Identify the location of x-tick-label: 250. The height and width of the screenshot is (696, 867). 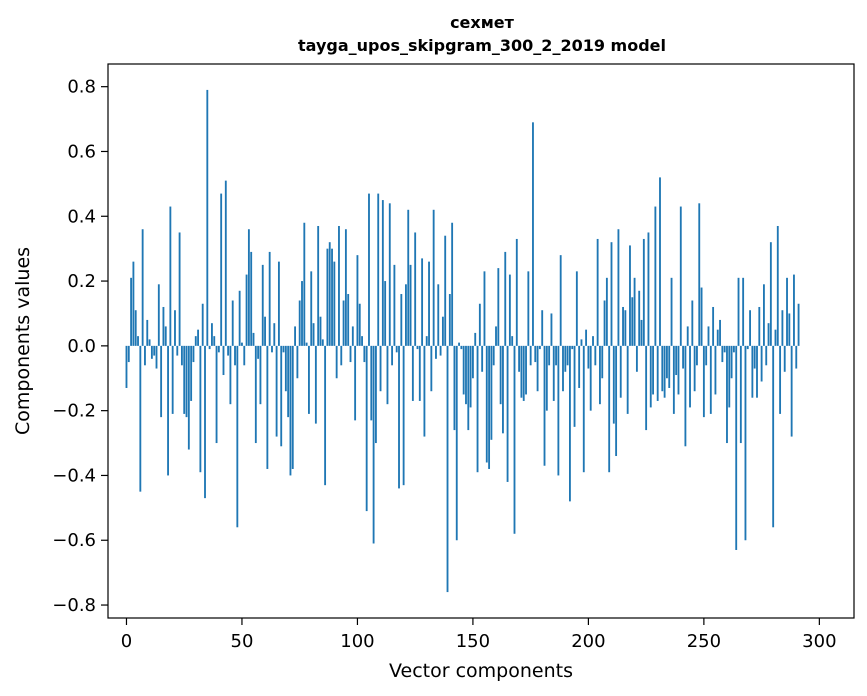
(704, 641).